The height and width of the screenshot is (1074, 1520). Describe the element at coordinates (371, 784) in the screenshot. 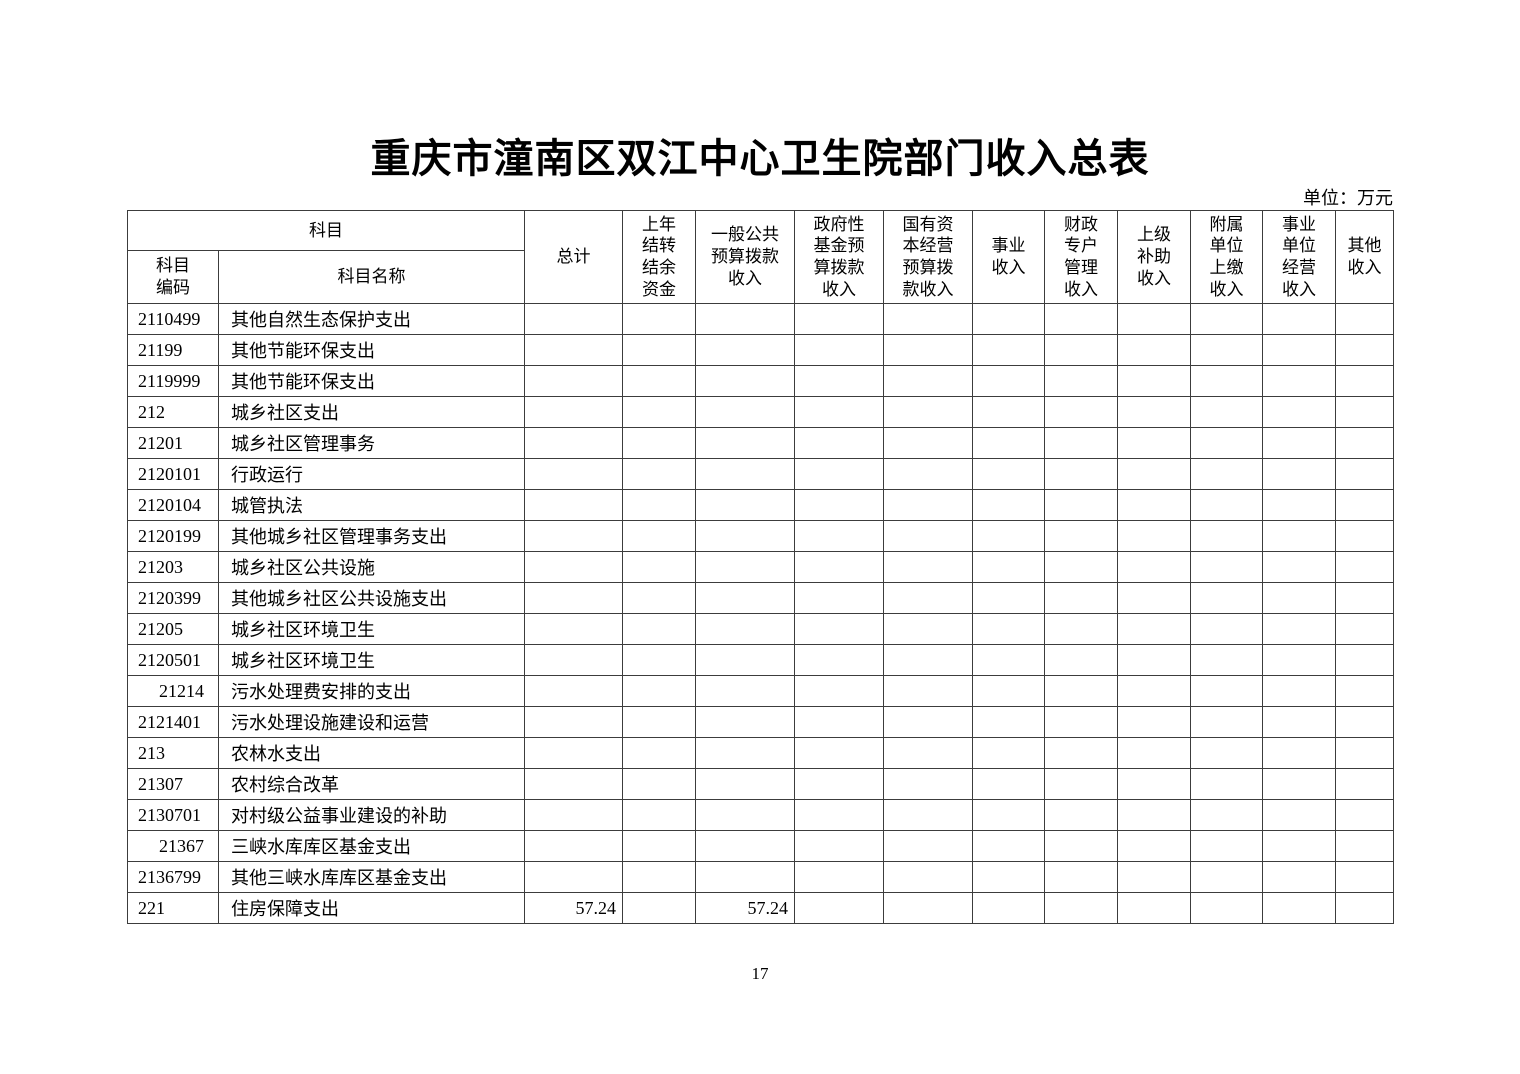

I see `subject-name-cell: 农村综合改革` at that location.